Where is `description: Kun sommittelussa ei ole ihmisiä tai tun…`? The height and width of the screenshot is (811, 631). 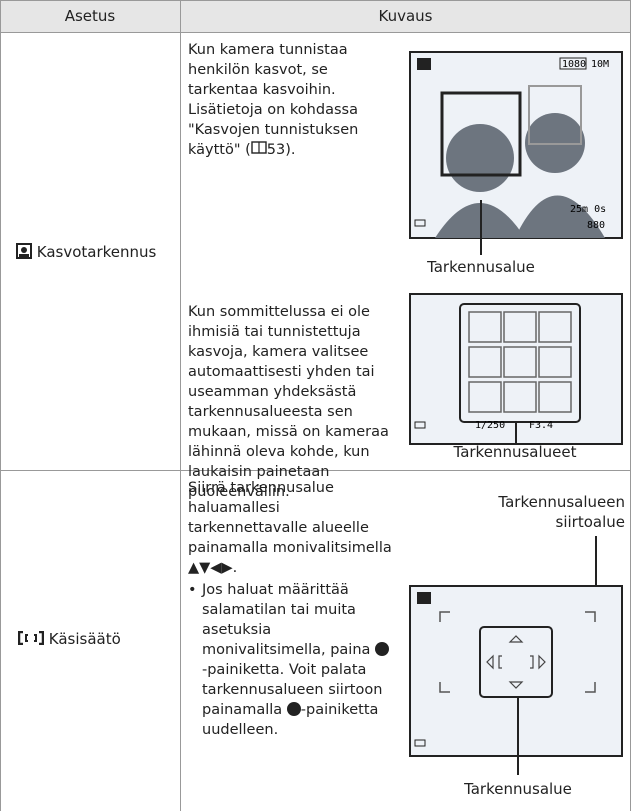 description: Kun sommittelussa ei ole ihmisiä tai tun… is located at coordinates (288, 402).